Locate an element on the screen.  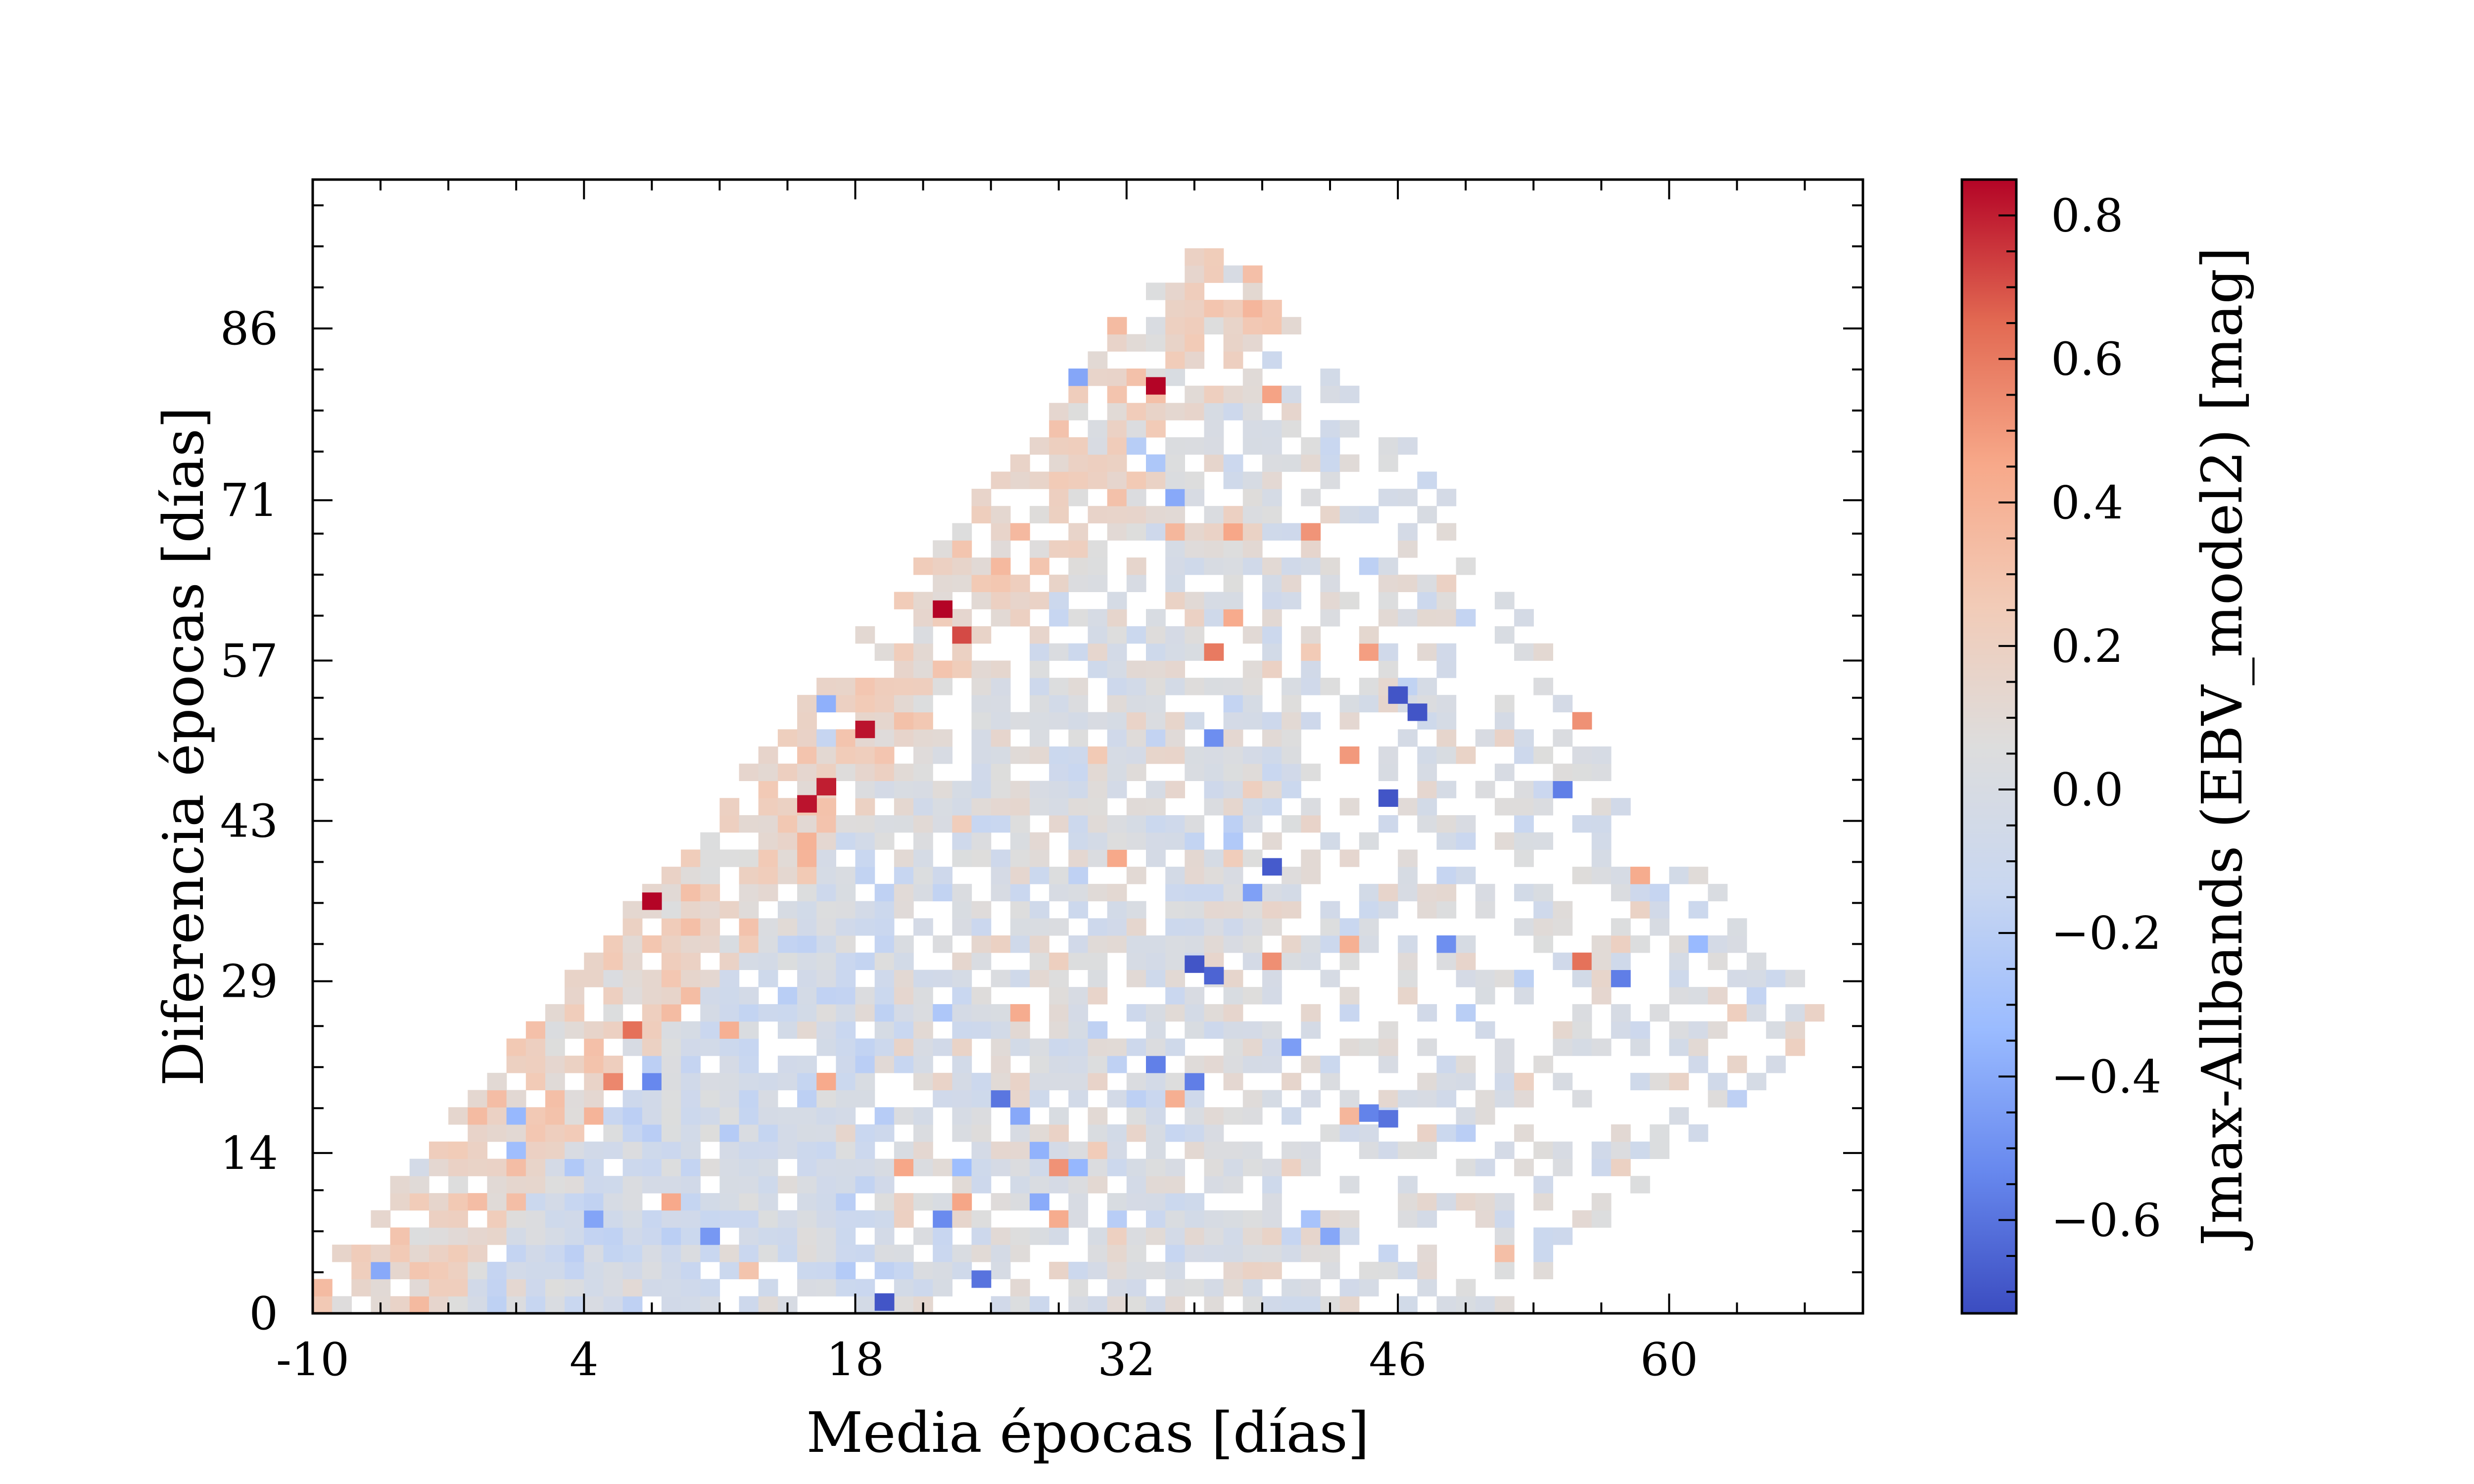
colorbar-tick-label: 0.6 is located at coordinates (2087, 359).